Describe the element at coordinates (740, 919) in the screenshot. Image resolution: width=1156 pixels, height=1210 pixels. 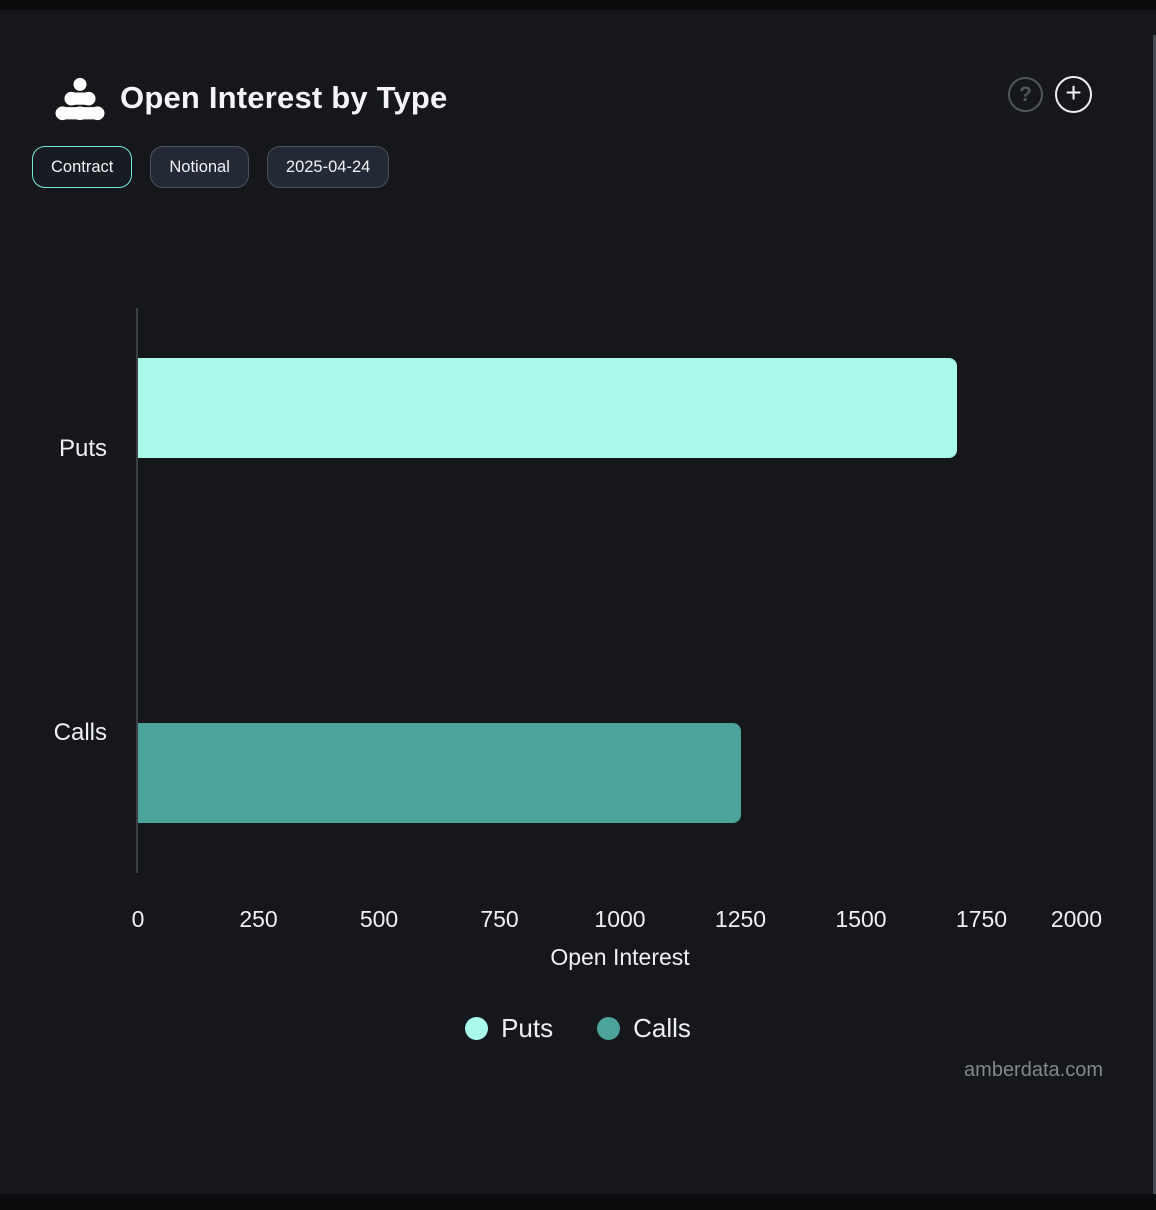
I see `x-tick-label-1250: 1250` at that location.